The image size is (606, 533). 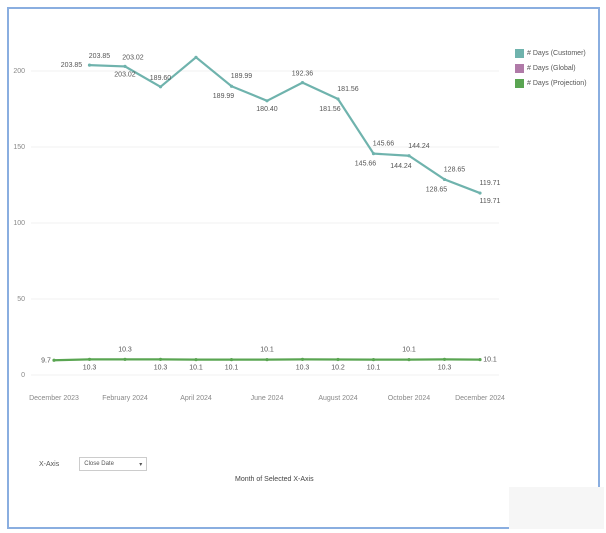 What do you see at coordinates (409, 398) in the screenshot?
I see `x-tick-label: October 2024` at bounding box center [409, 398].